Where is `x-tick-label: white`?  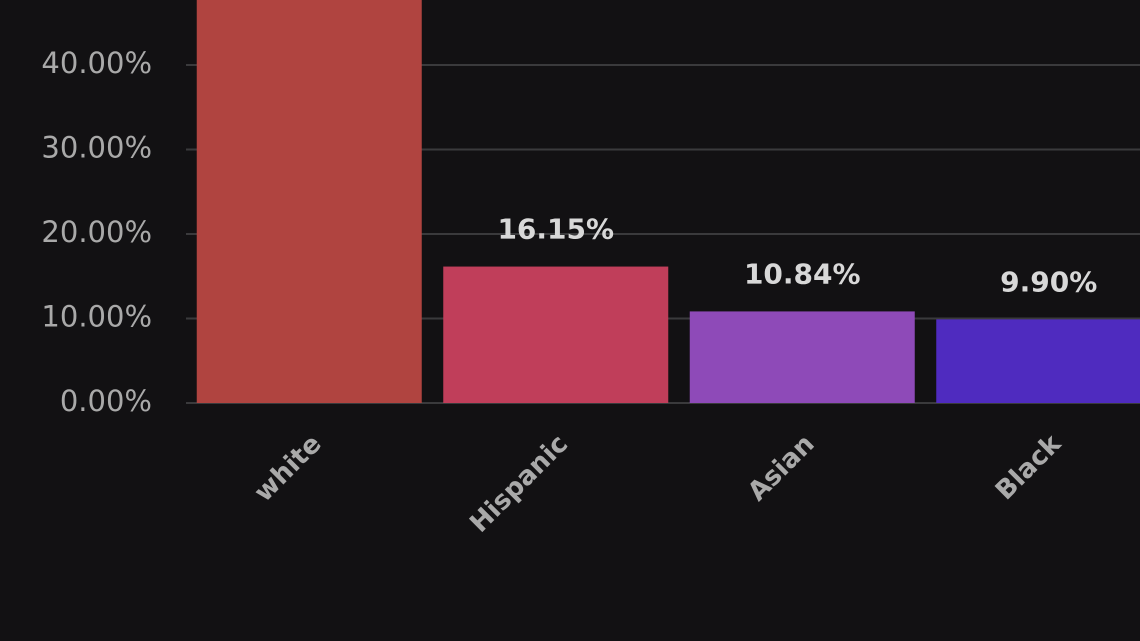
x-tick-label: white is located at coordinates (288, 468).